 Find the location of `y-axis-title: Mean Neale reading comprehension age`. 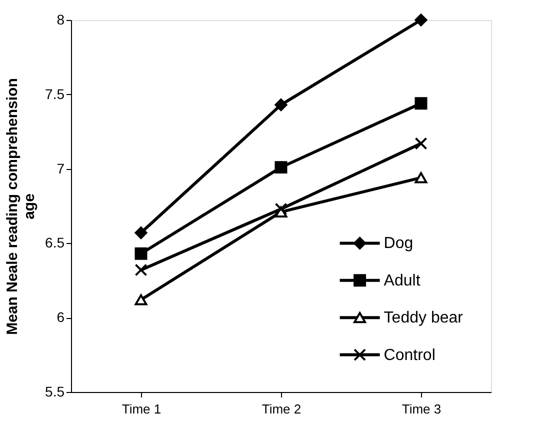

y-axis-title: Mean Neale reading comprehension age is located at coordinates (21, 206).